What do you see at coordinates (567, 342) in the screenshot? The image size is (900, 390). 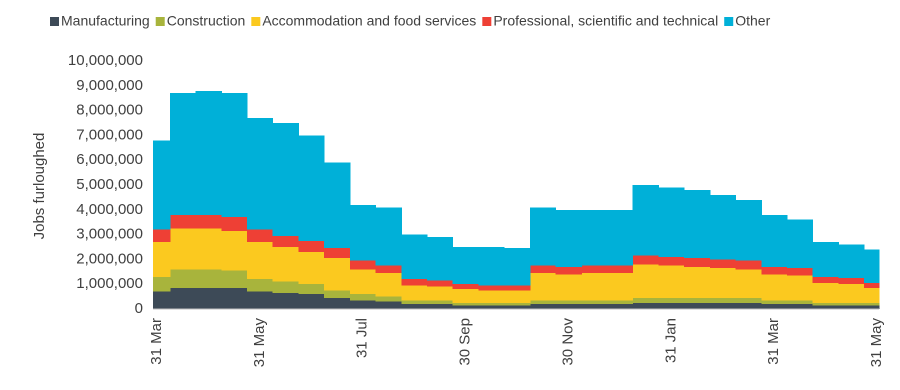 I see `x-tick-label: 30 Nov` at bounding box center [567, 342].